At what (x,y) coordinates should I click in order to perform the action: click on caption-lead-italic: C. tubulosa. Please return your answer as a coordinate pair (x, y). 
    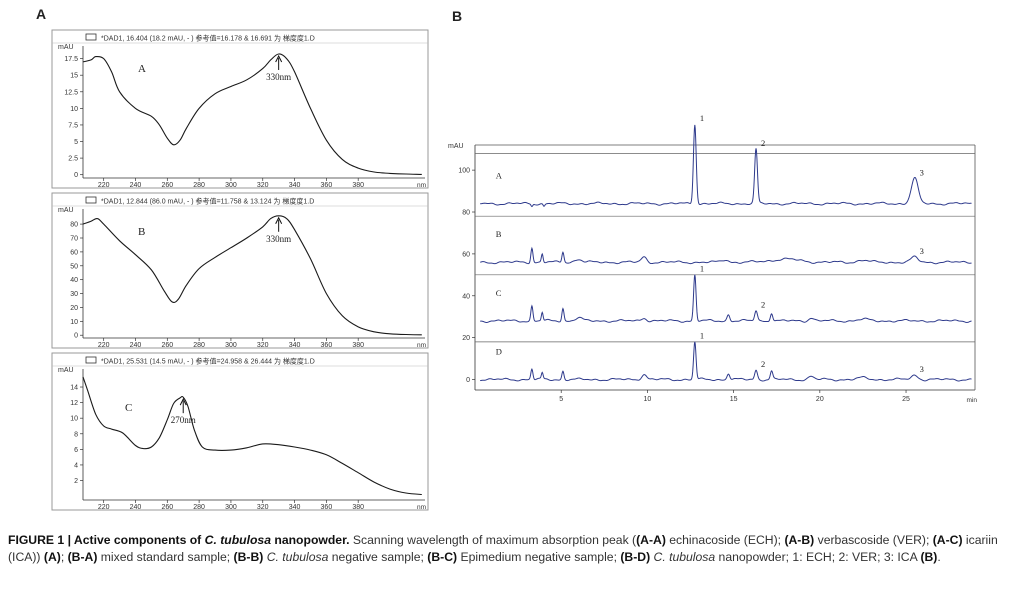
    Looking at the image, I should click on (237, 540).